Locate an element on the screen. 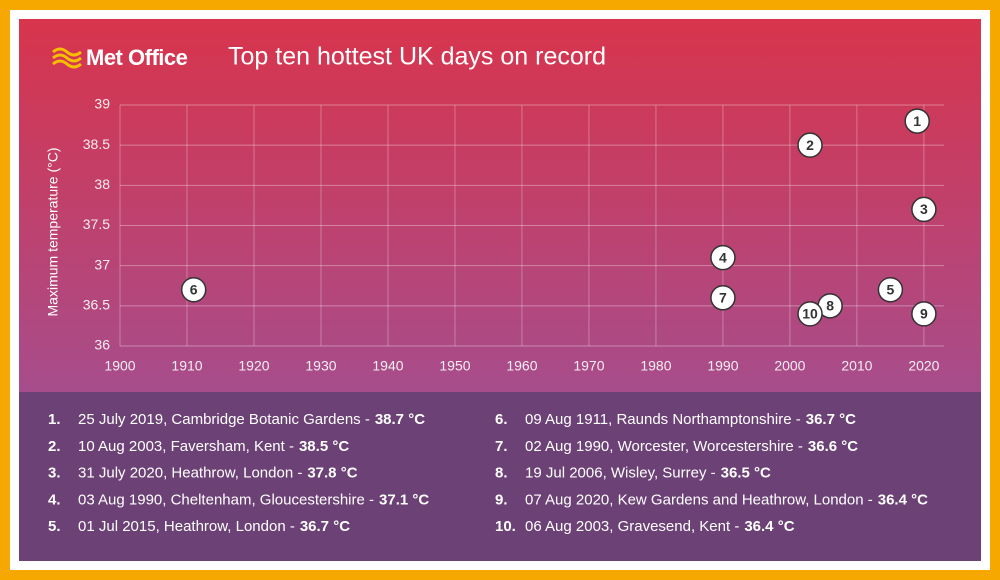  record-text: 31 July 2020, Heathrow, London - 37.8 °C is located at coordinates (218, 473).